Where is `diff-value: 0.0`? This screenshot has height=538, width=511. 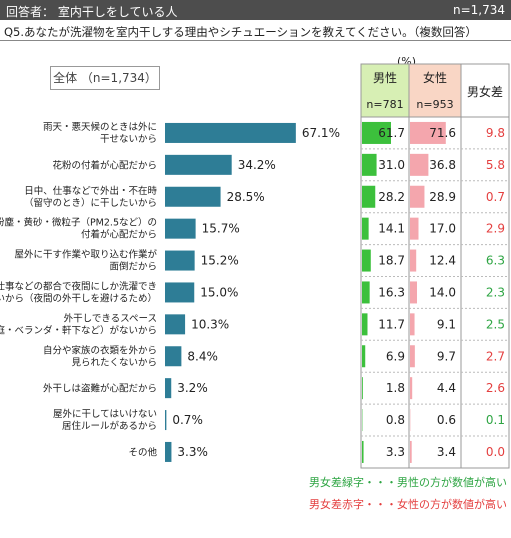 diff-value: 0.0 is located at coordinates (495, 452).